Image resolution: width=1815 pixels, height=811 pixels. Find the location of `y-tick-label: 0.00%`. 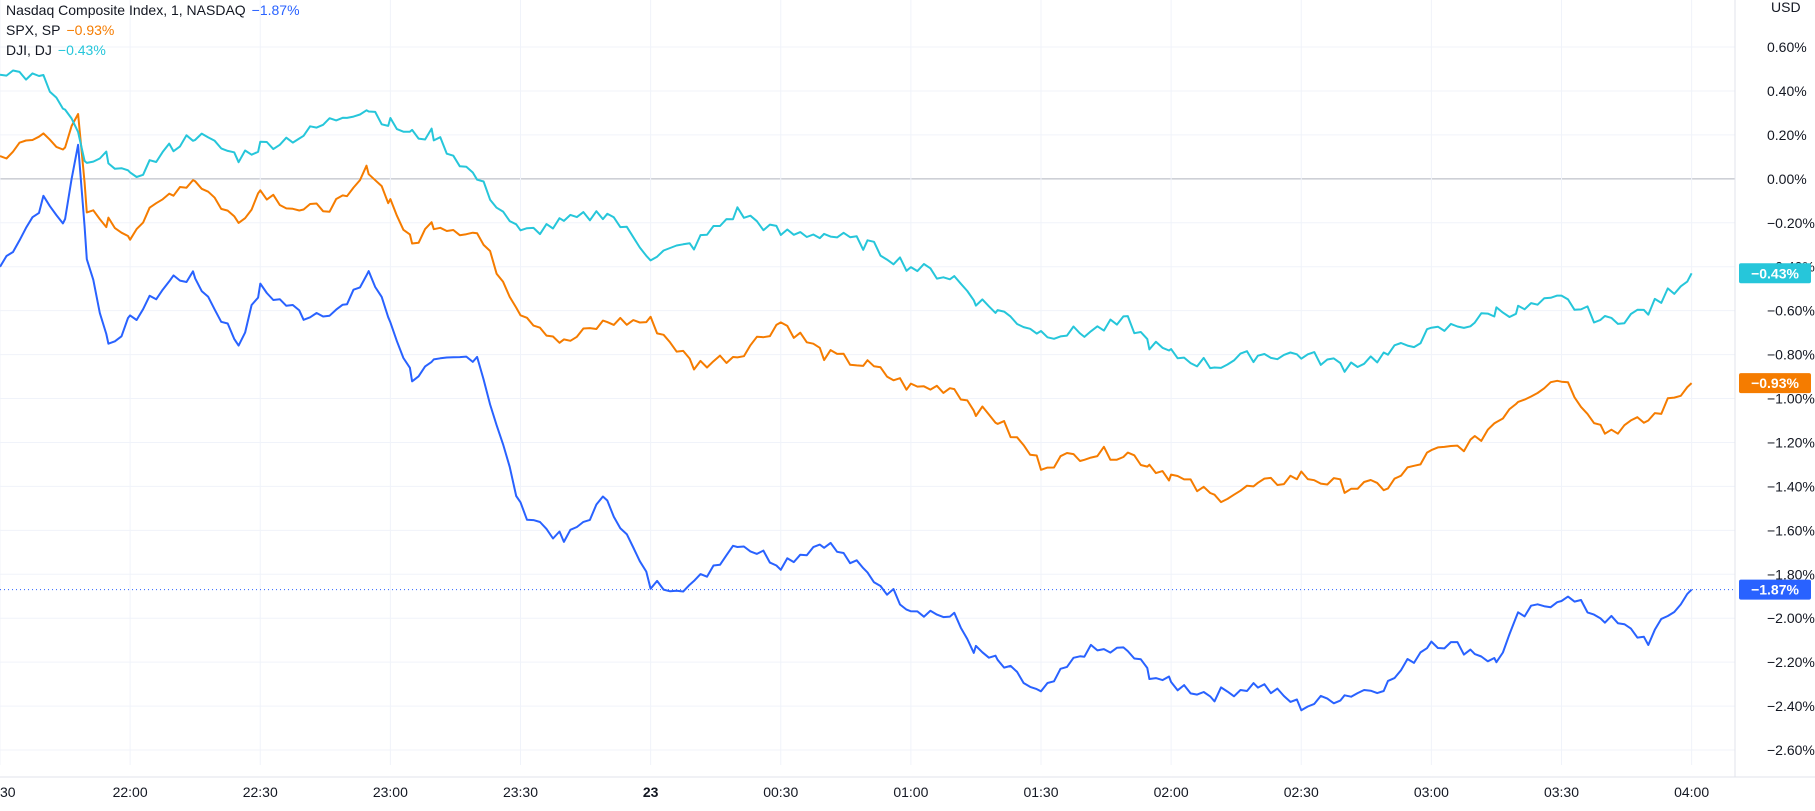

y-tick-label: 0.00% is located at coordinates (1787, 179).